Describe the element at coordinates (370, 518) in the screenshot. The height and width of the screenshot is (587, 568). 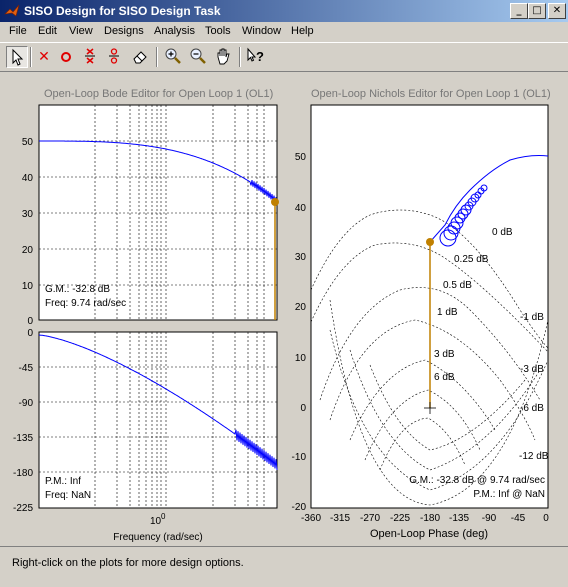
I see `nichols-xtick: -270` at that location.